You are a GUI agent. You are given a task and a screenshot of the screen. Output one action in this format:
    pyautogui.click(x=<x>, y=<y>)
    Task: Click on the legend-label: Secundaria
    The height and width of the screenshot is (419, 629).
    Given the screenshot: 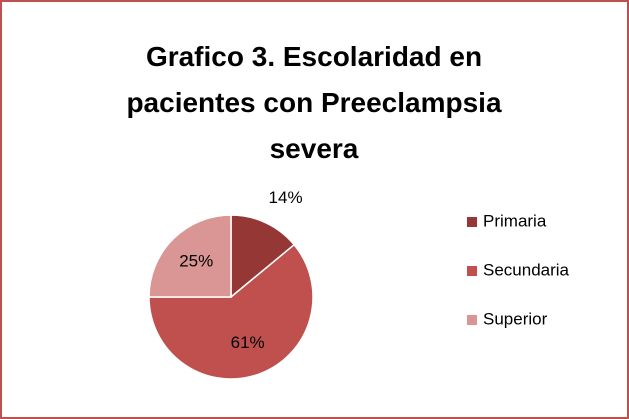 What is the action you would take?
    pyautogui.click(x=526, y=269)
    